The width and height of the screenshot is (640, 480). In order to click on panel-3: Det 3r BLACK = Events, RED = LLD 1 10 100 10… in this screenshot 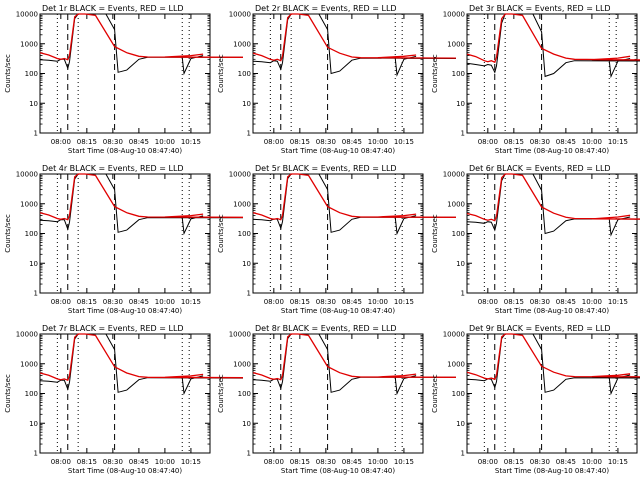, I will do `click(535, 79)`.